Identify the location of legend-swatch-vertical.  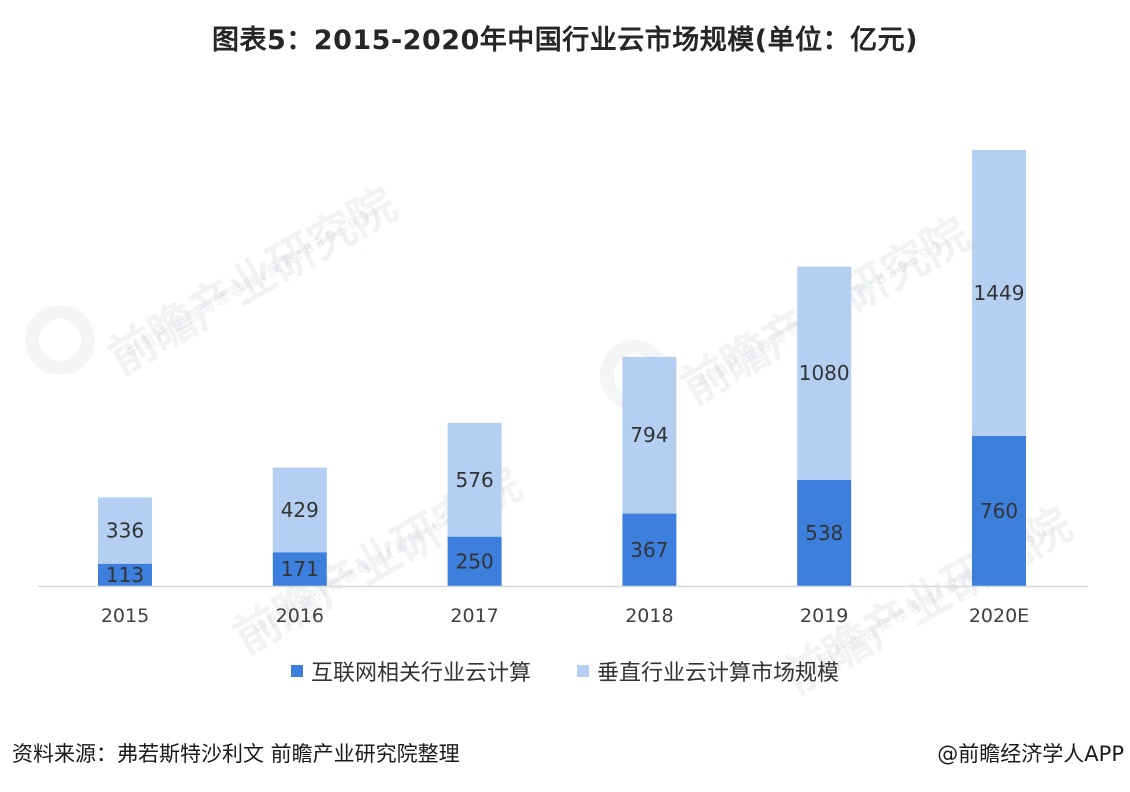
(583, 671).